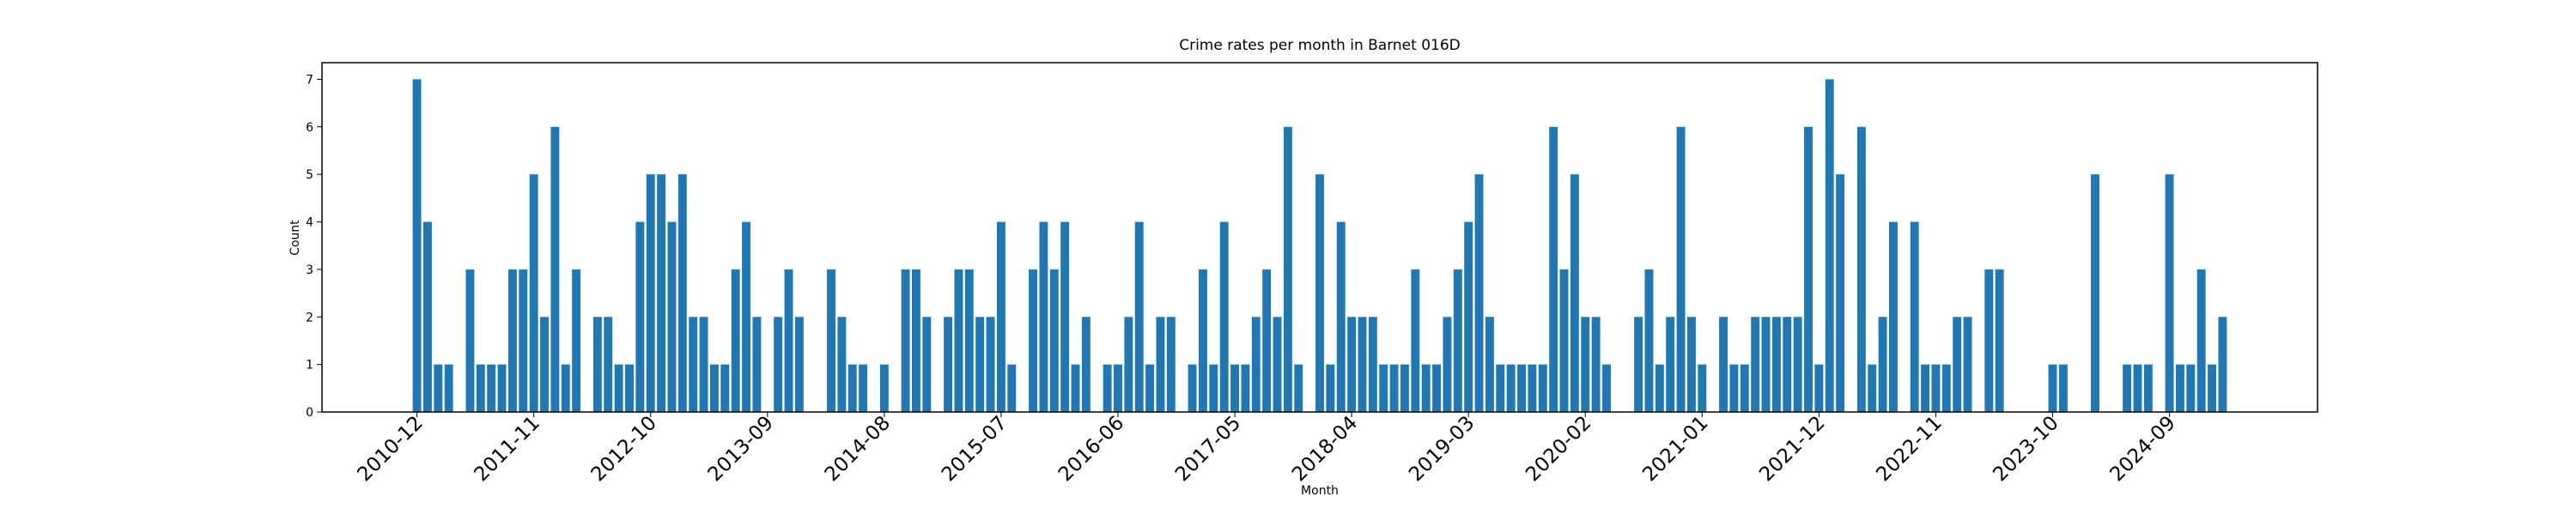 This screenshot has width=2576, height=515. Describe the element at coordinates (310, 128) in the screenshot. I see `y-tick-label: 6` at that location.